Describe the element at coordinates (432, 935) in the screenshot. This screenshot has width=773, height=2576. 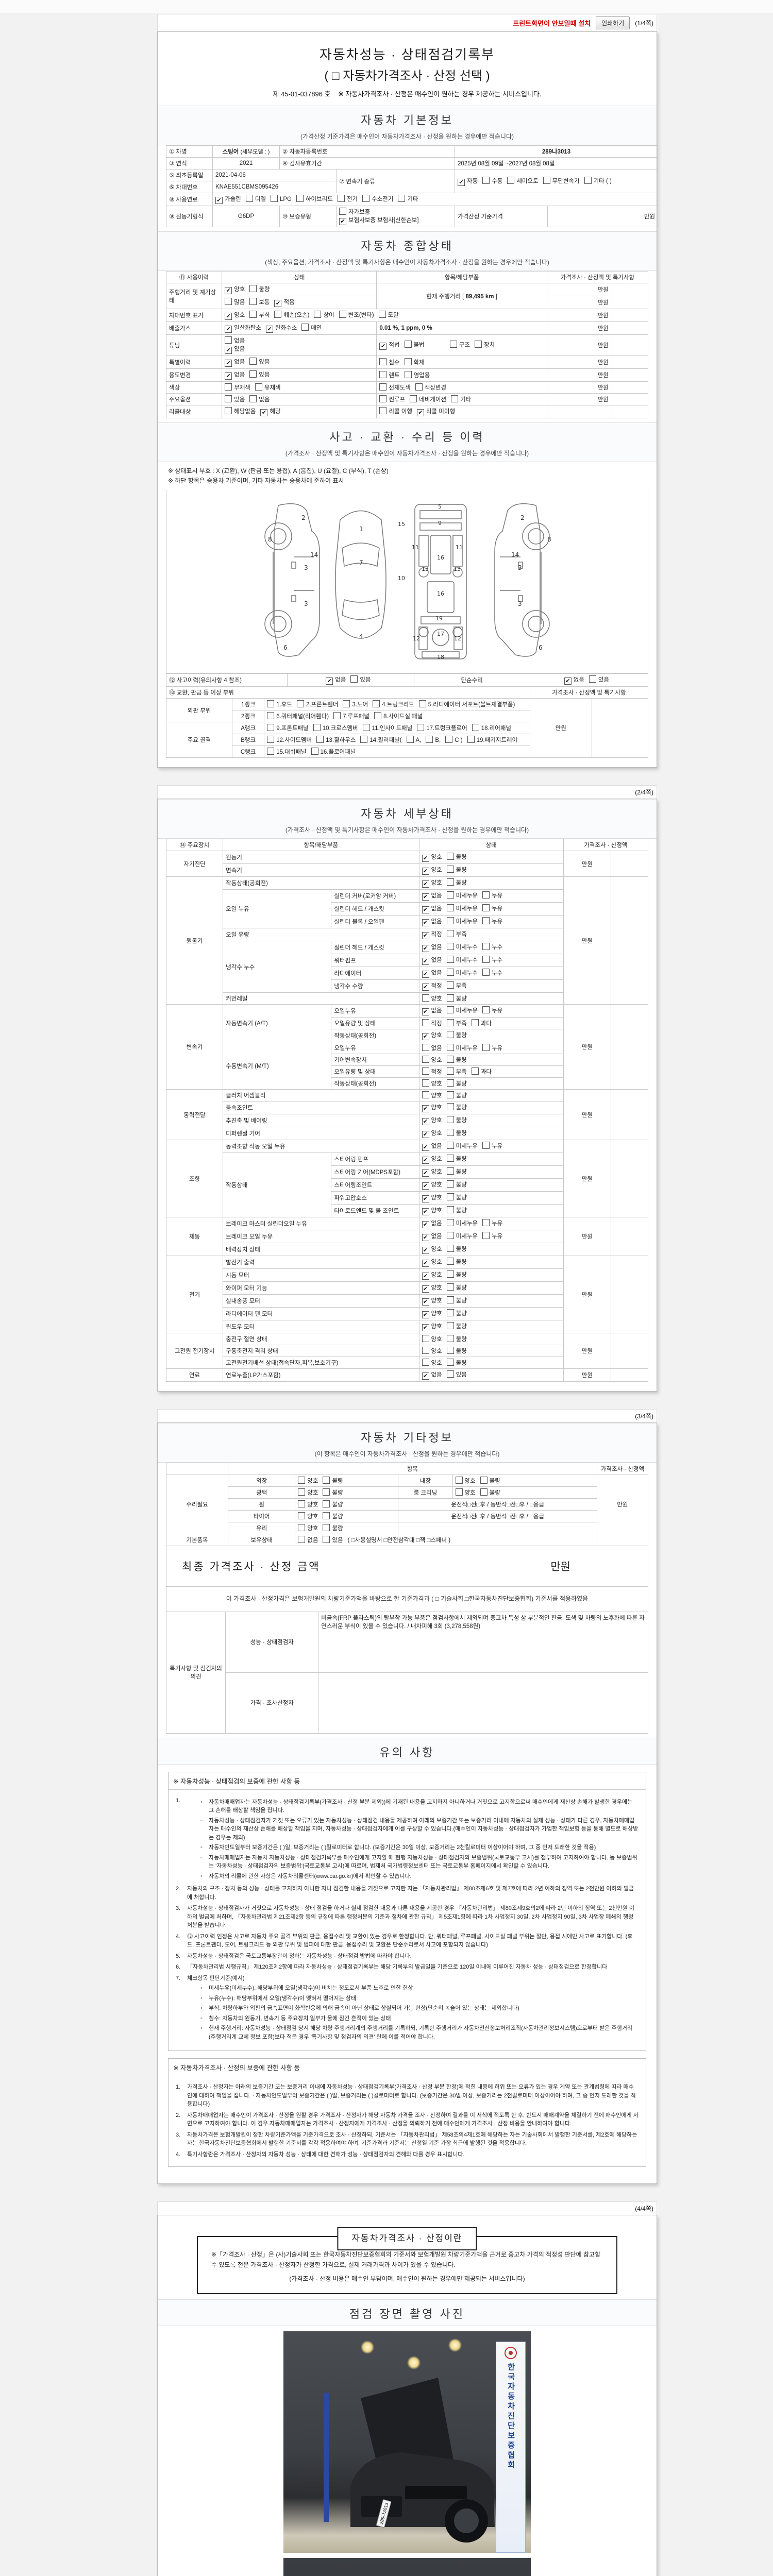
I see `checkbox-option: ✔ 적정` at that location.